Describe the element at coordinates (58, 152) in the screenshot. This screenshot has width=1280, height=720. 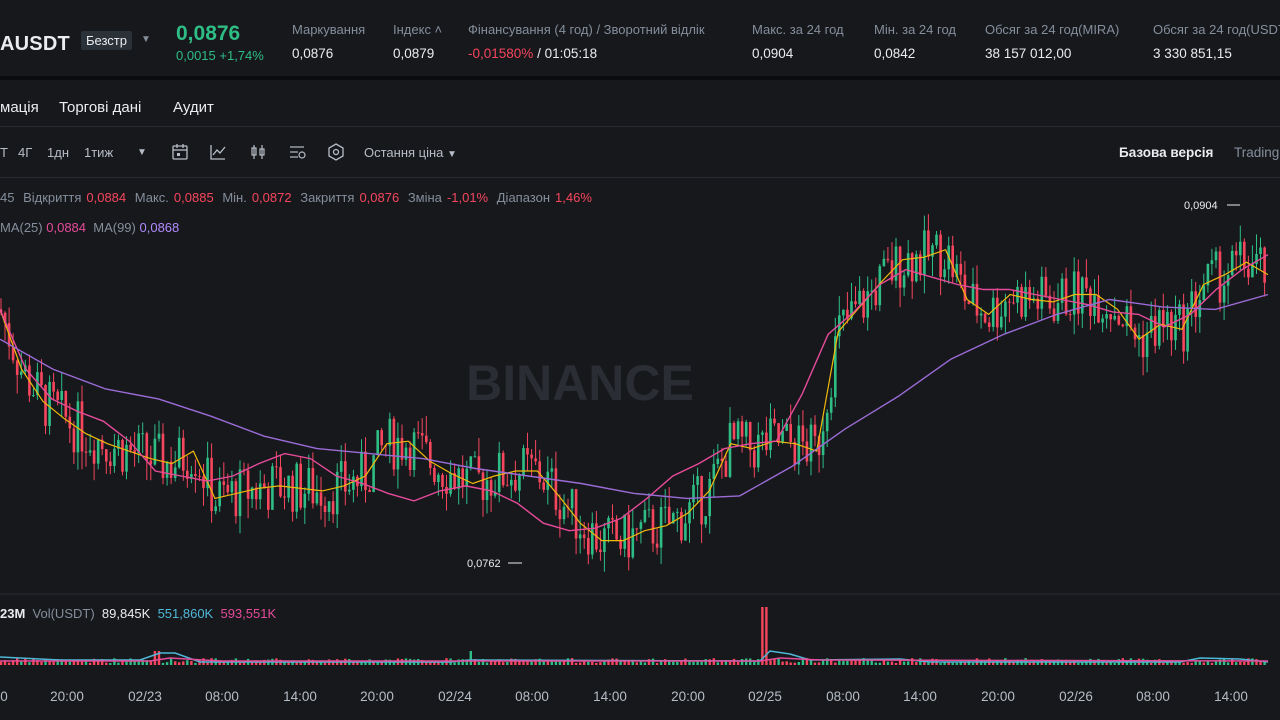
I see `interval-1d: 1дн` at that location.